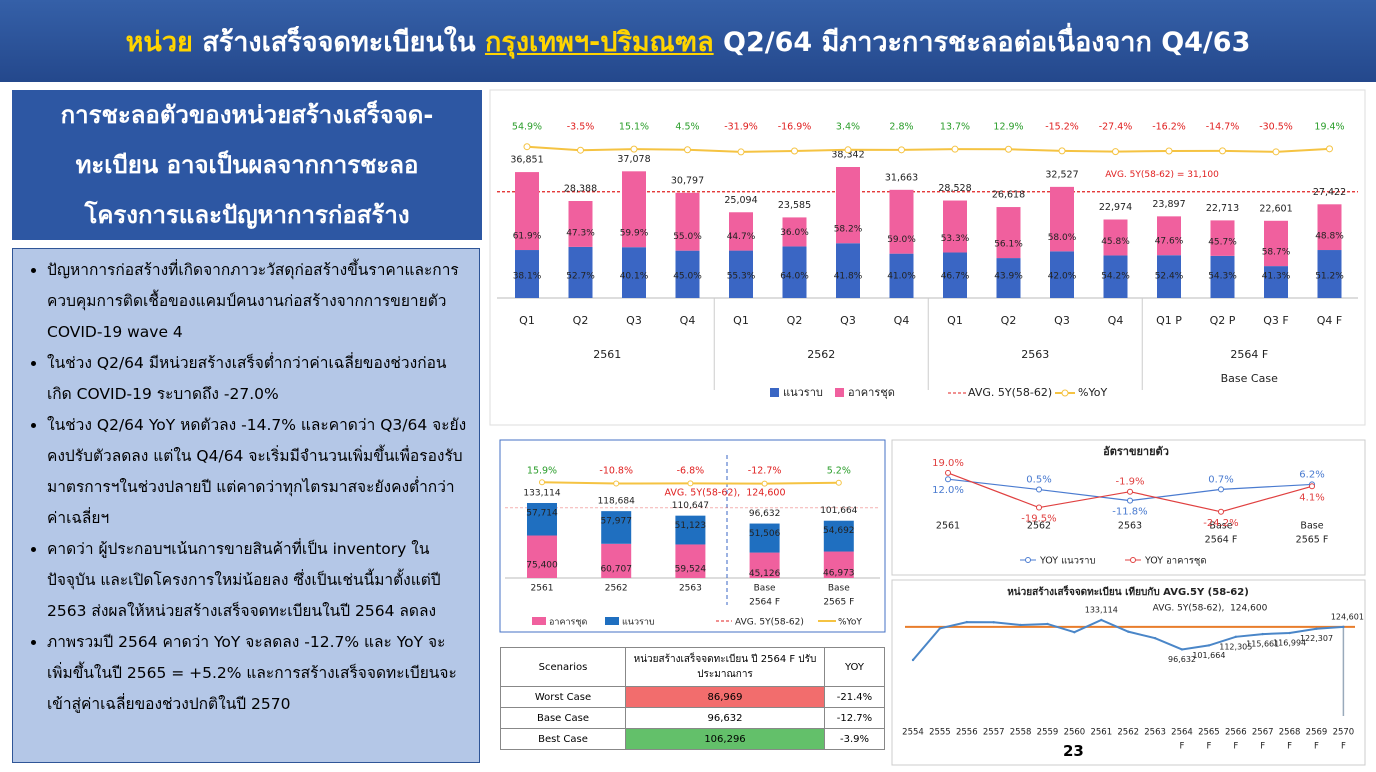 The width and height of the screenshot is (1376, 772). I want to click on x-tick-label: Q1 P, so click(1169, 320).